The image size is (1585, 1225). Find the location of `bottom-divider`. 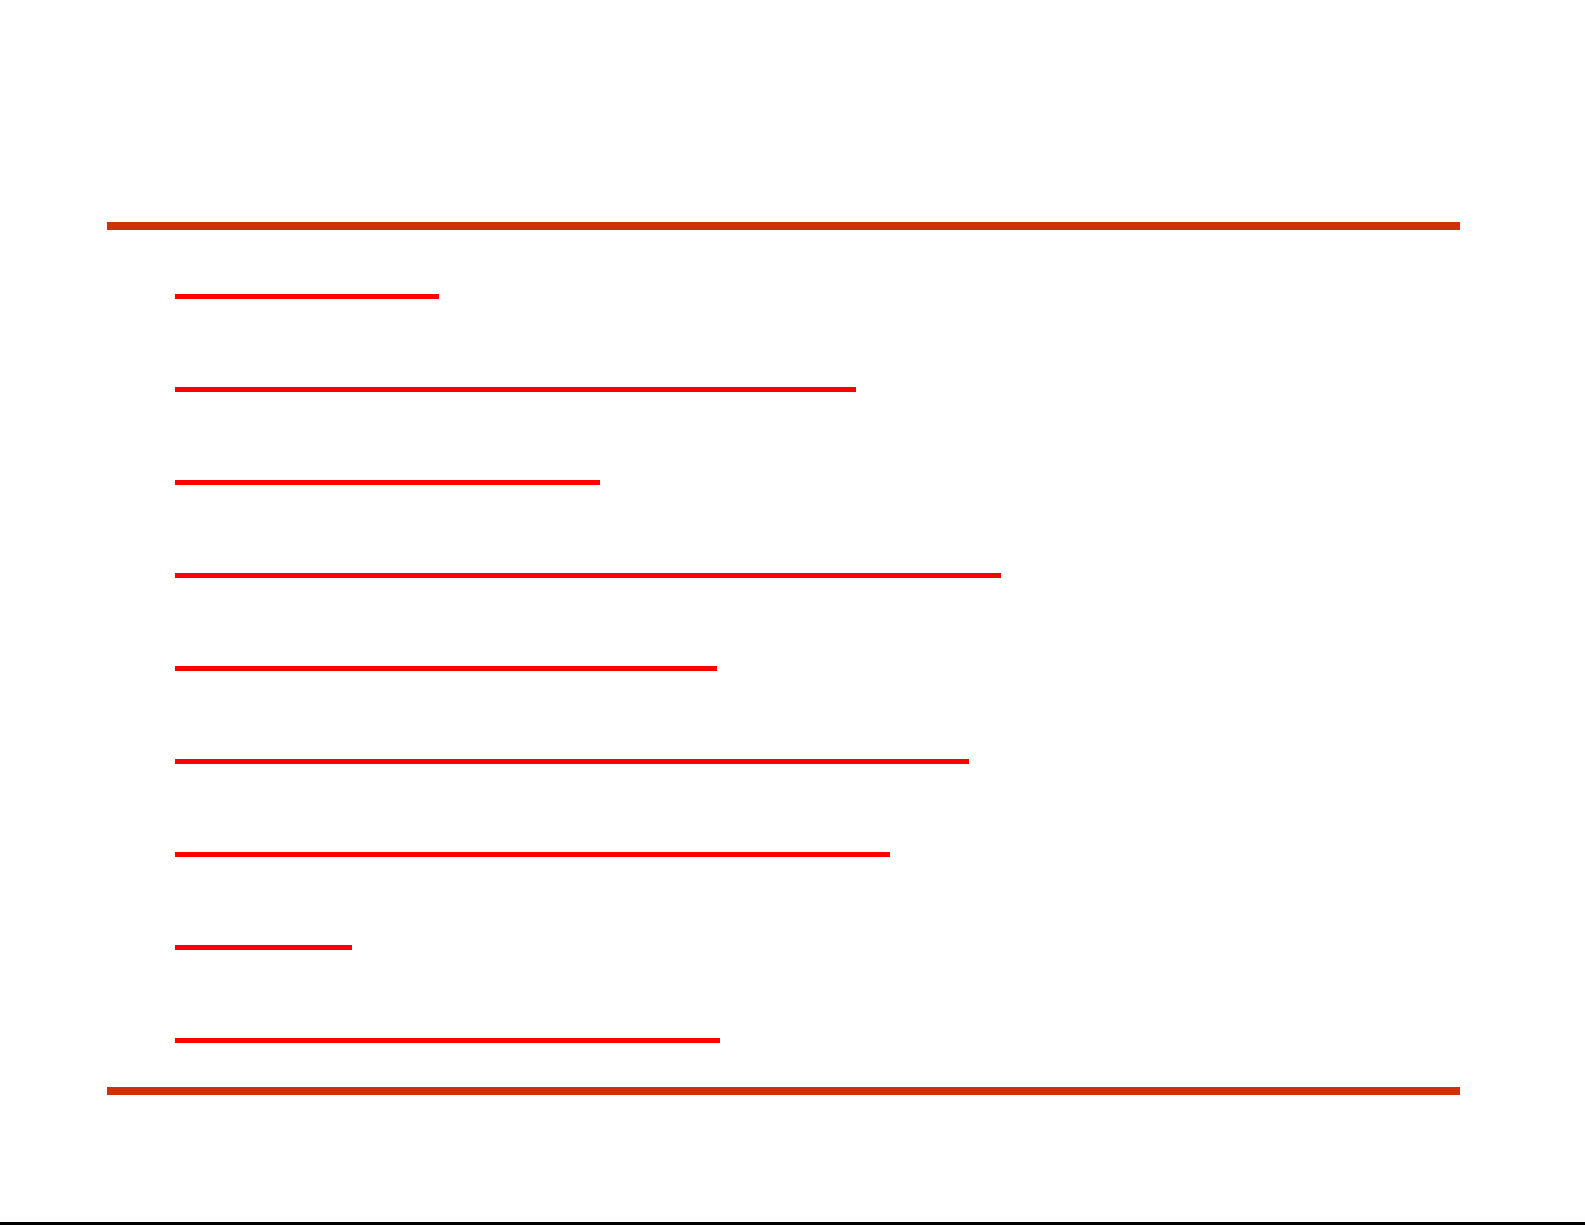

bottom-divider is located at coordinates (783, 1091).